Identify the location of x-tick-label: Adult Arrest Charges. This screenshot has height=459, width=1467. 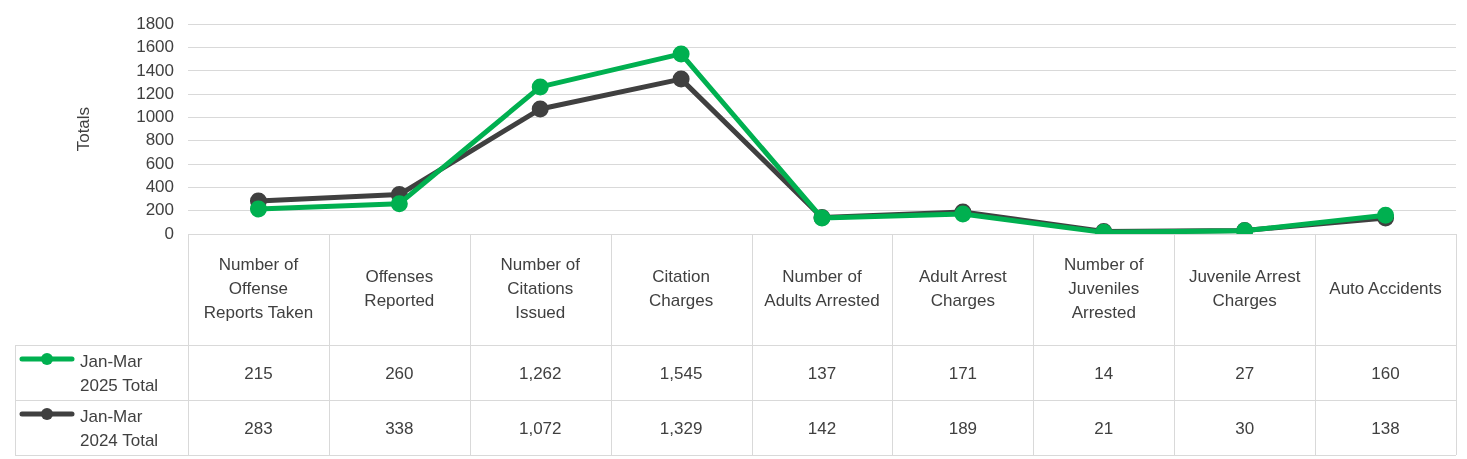
(963, 289).